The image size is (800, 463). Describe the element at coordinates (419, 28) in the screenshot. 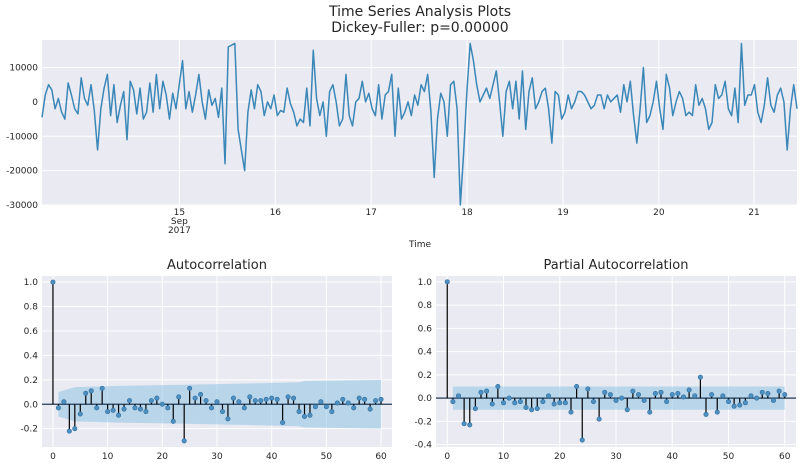

I see `figure-subtitle: Dickey-Fuller: p=0.00000` at that location.